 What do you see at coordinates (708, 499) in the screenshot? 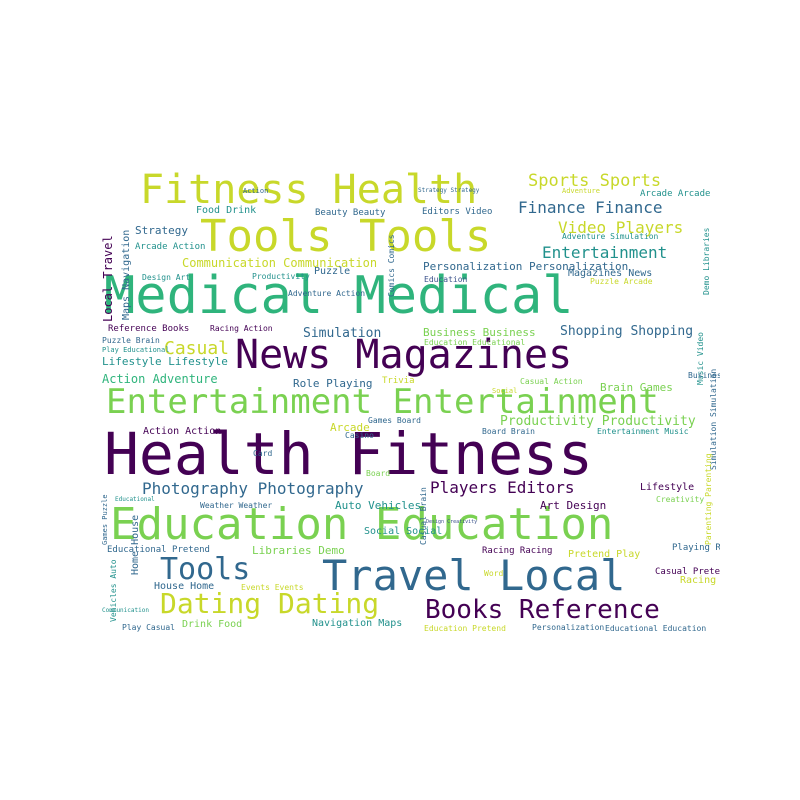
I see `cloud-word: Parenting Parenting` at bounding box center [708, 499].